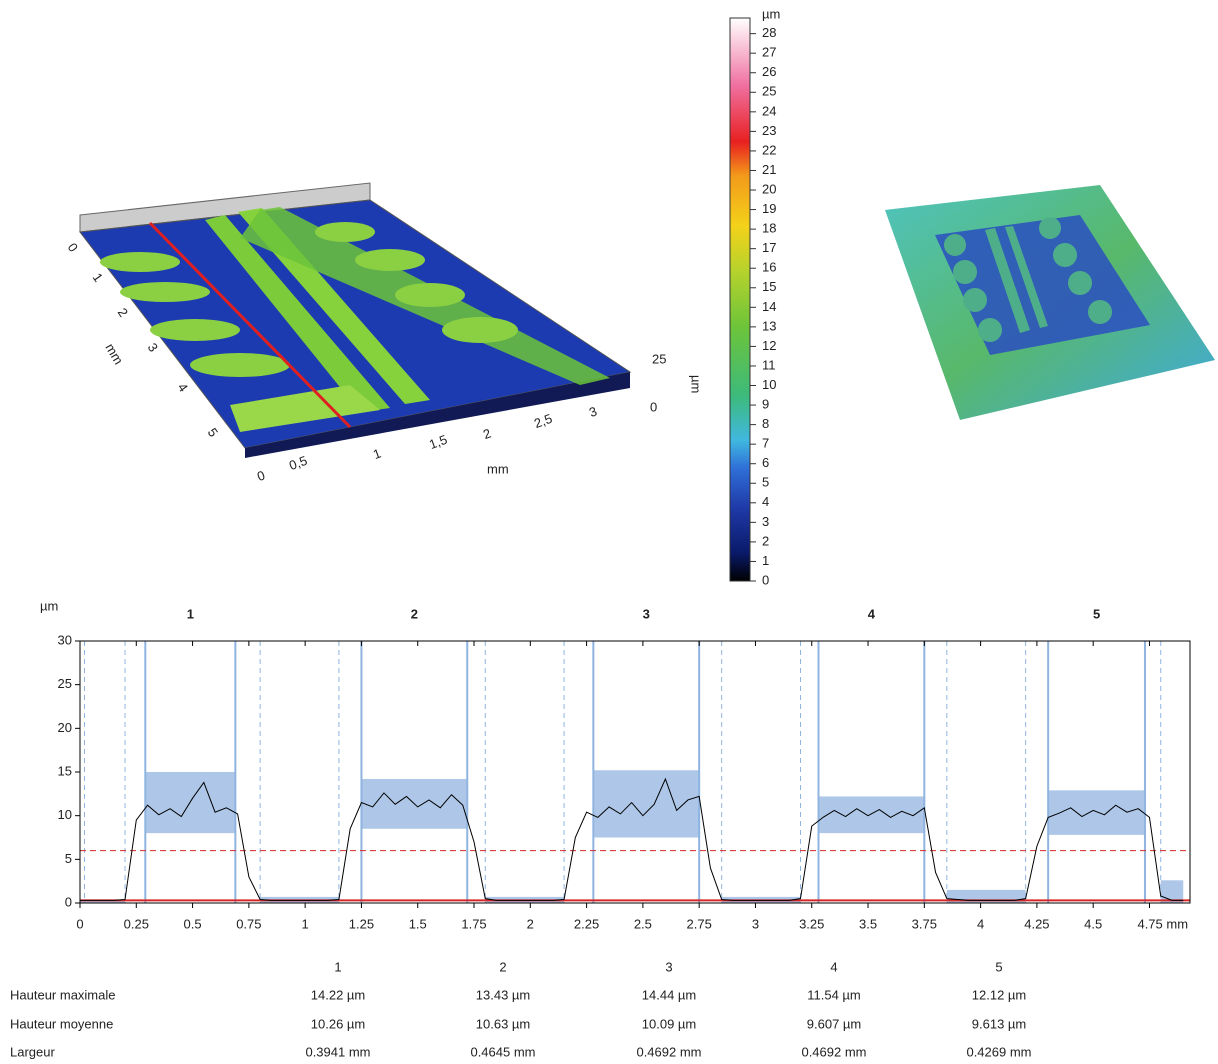 This screenshot has height=1064, width=1218. Describe the element at coordinates (473, 923) in the screenshot. I see `x-tick-label: 1.75` at that location.